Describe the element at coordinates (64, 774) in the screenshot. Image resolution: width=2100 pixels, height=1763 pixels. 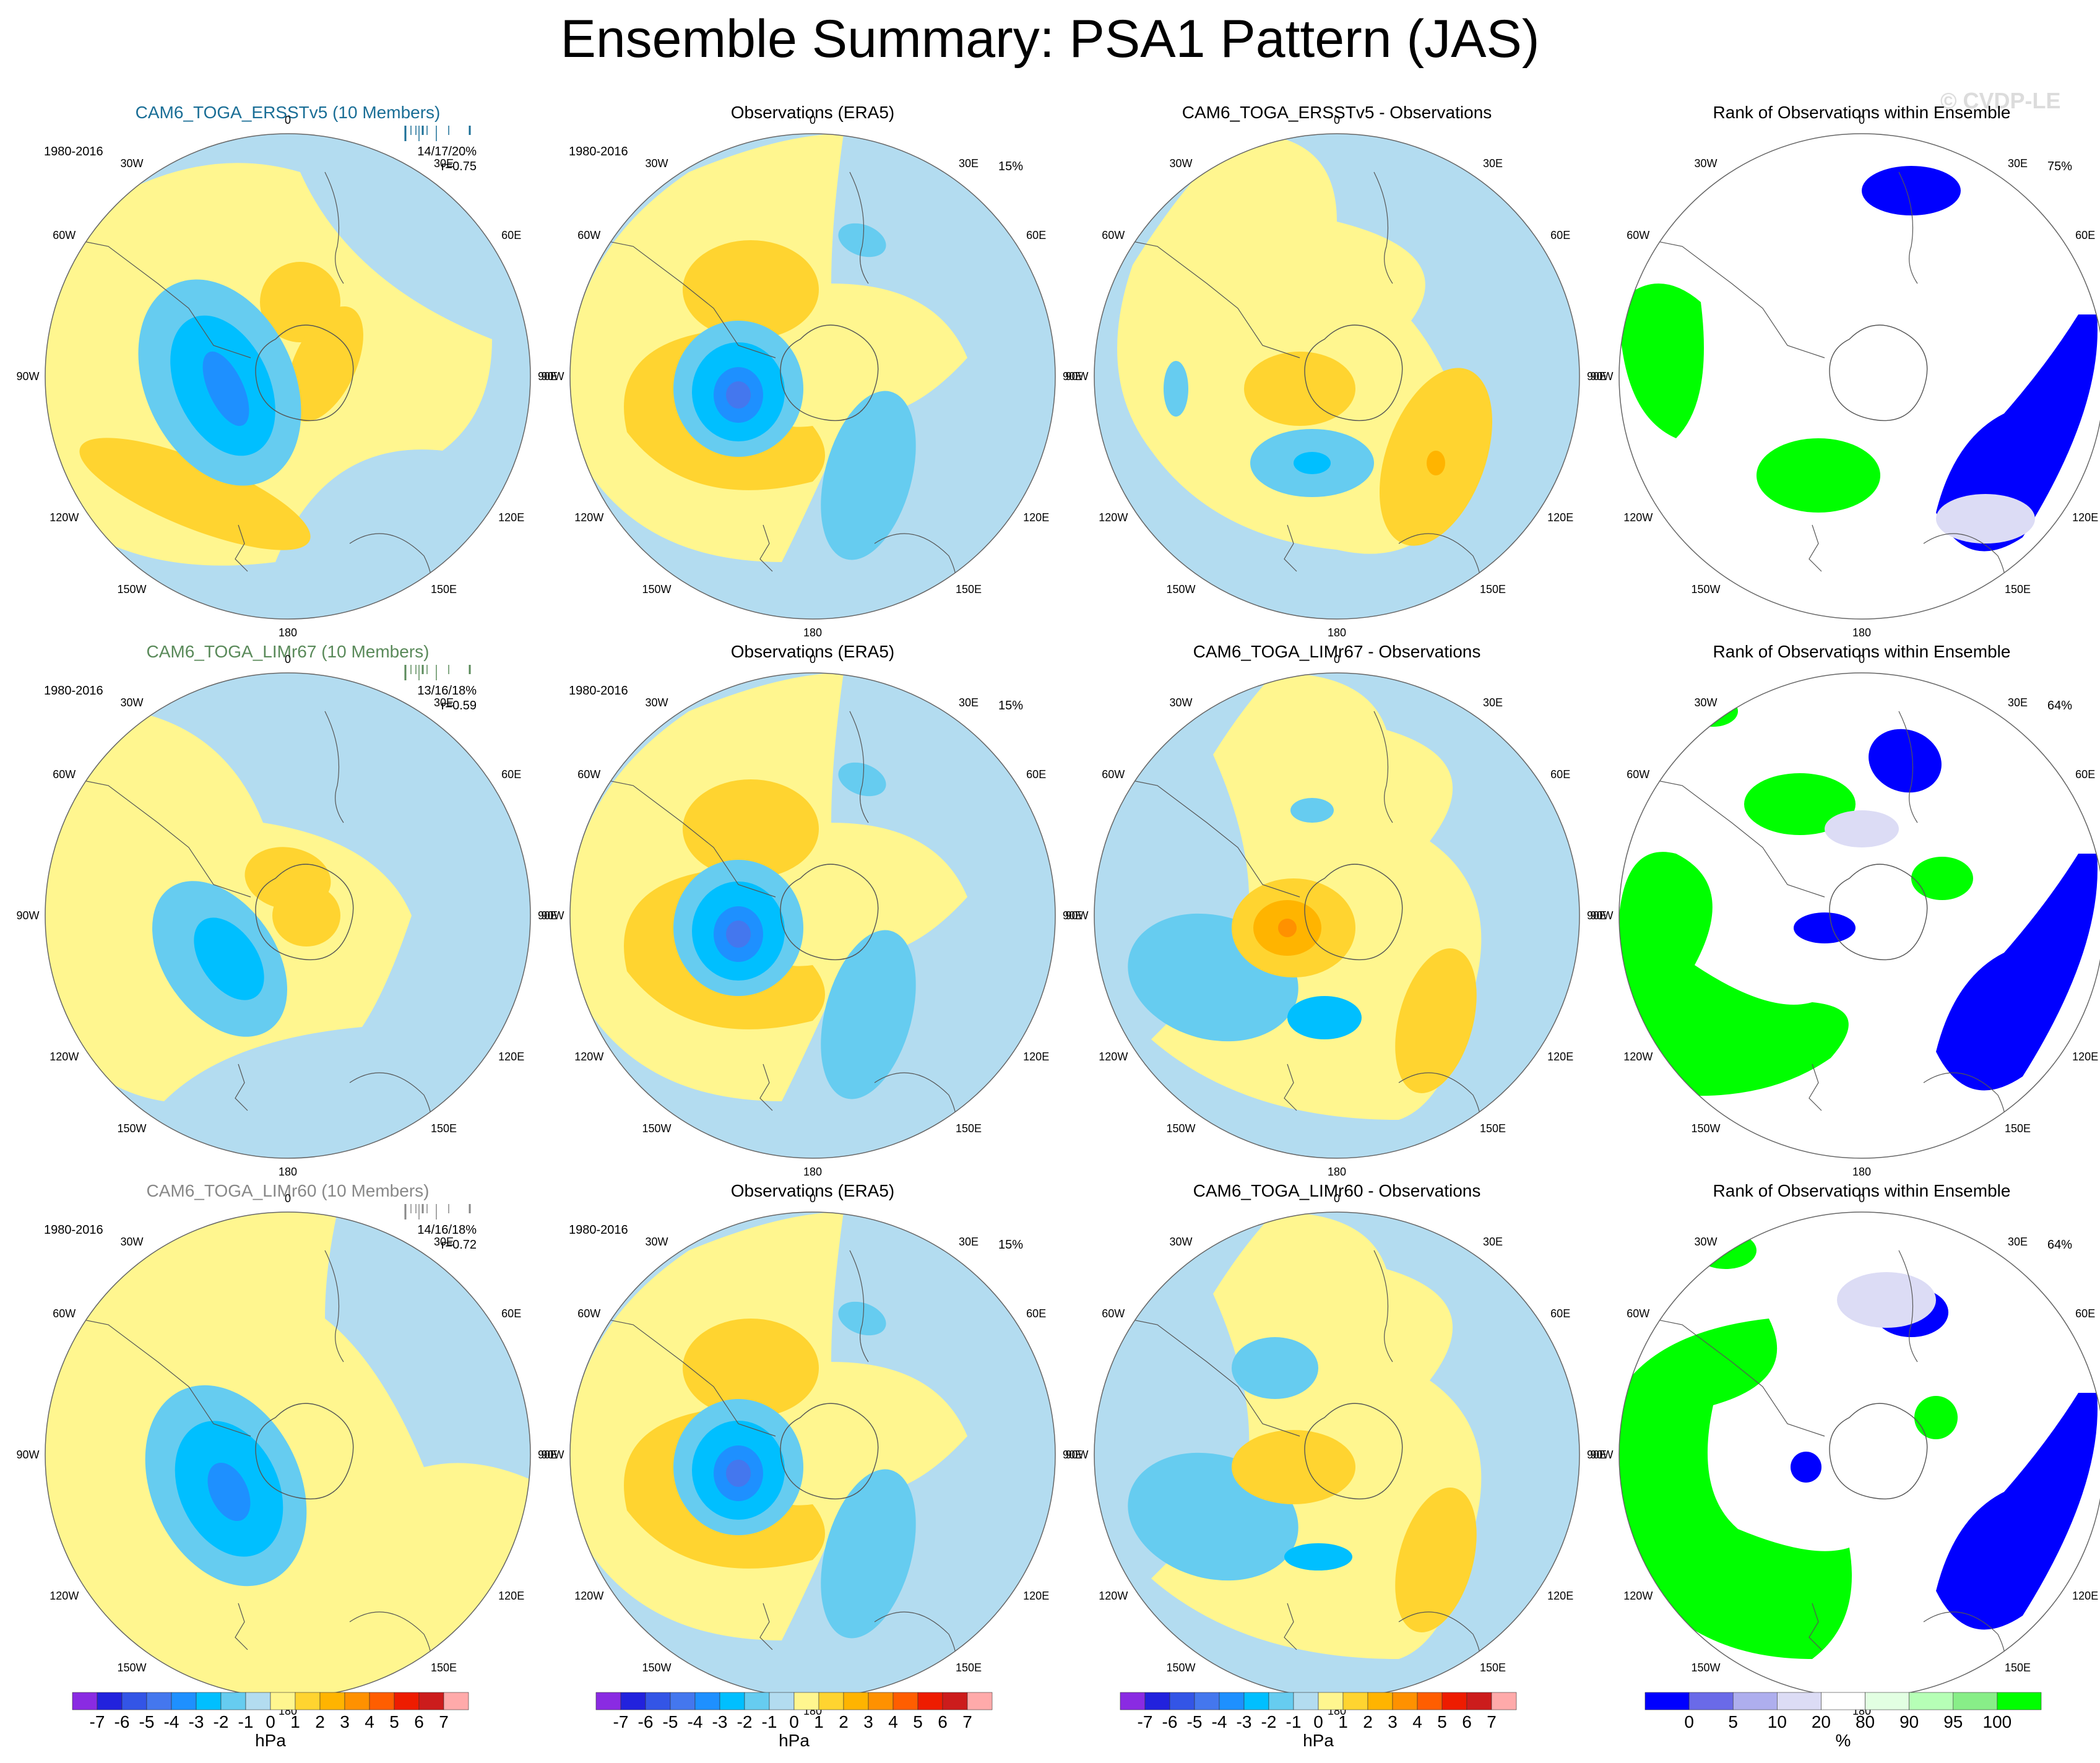
I see `longitude-label: 60W` at that location.